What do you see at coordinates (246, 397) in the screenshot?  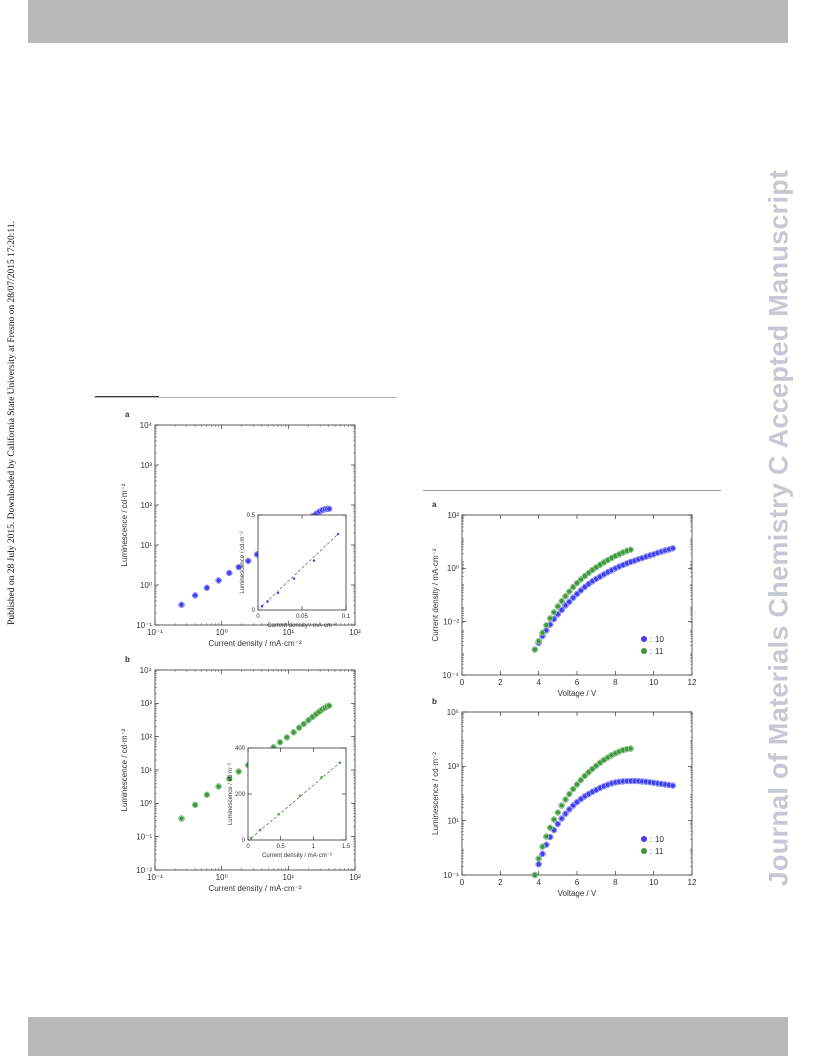 I see `left-figure-rule` at bounding box center [246, 397].